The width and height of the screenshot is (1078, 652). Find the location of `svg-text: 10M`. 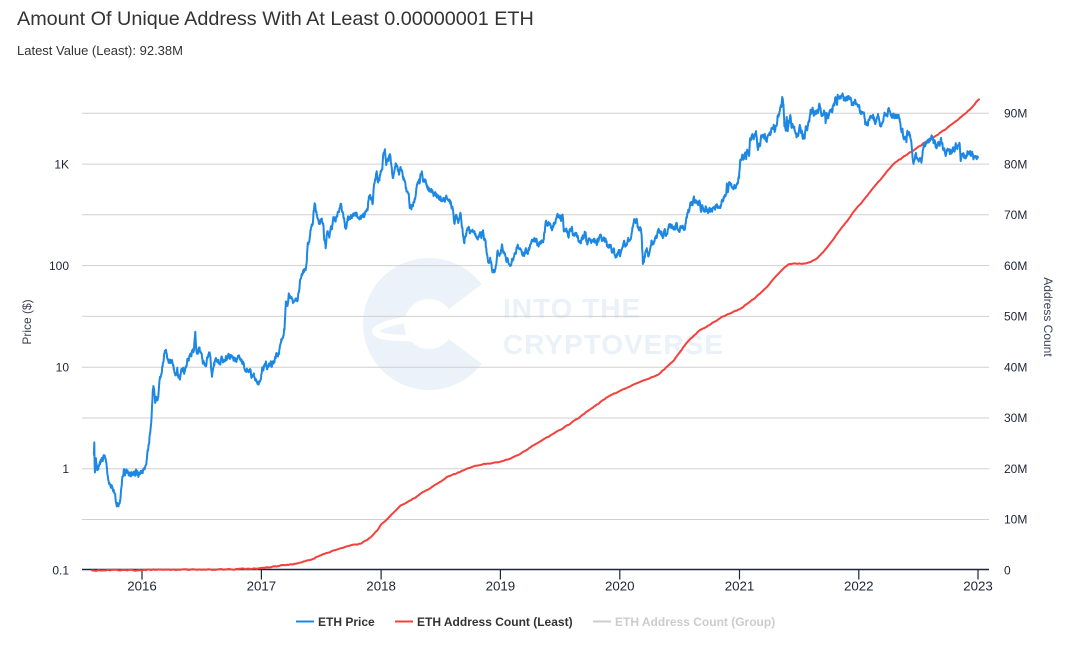

svg-text: 10M is located at coordinates (1015, 520).